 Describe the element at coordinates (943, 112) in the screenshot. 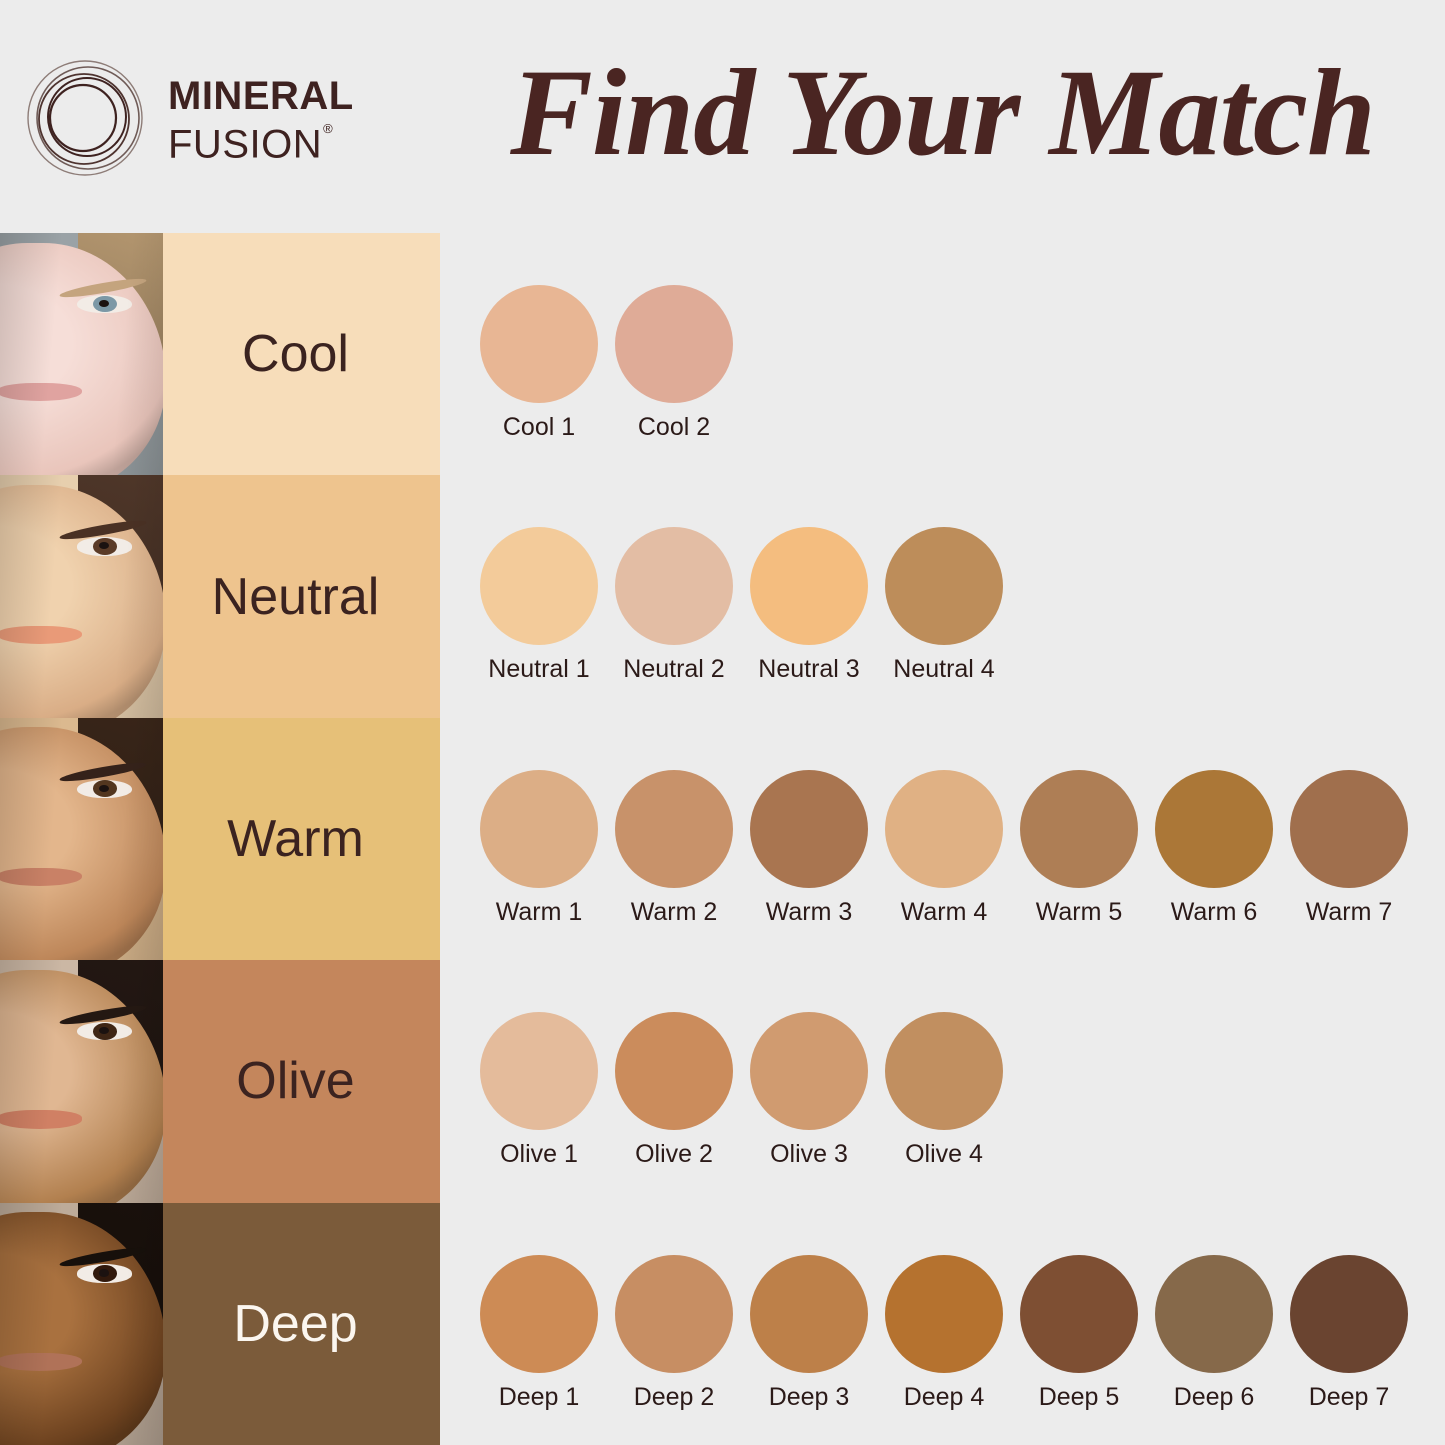

I see `page-title: Find Your Match` at that location.